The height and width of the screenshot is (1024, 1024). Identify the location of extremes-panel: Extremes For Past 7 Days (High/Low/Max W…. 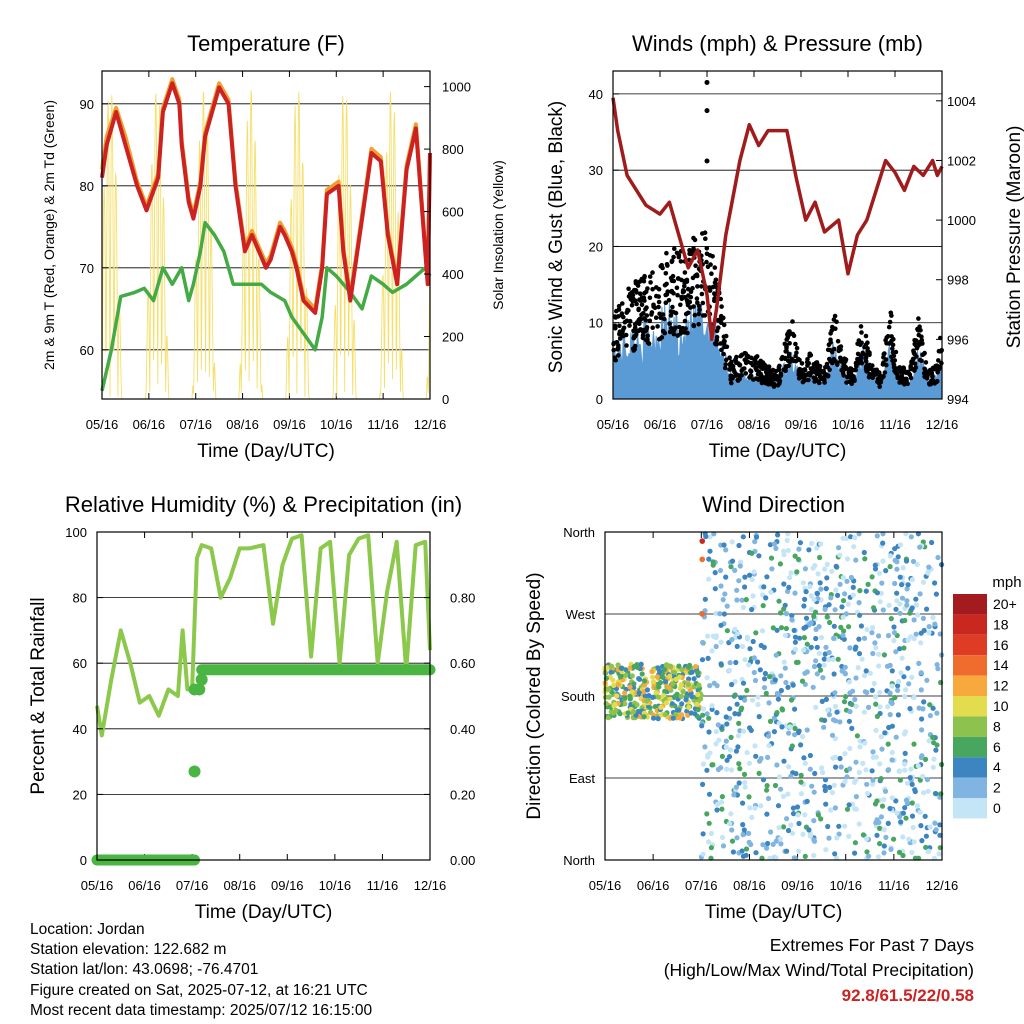
(819, 970).